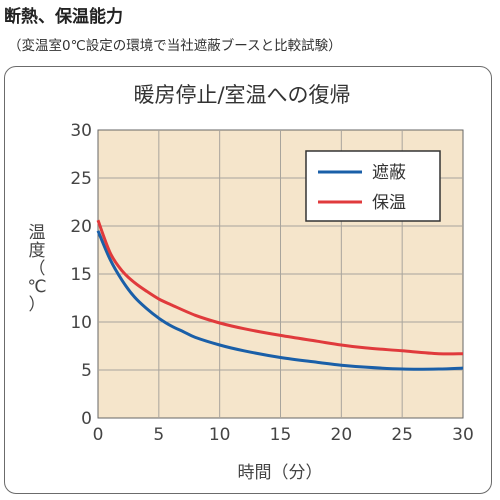 The width and height of the screenshot is (500, 500). Describe the element at coordinates (402, 435) in the screenshot. I see `x-tick-label: 25` at that location.